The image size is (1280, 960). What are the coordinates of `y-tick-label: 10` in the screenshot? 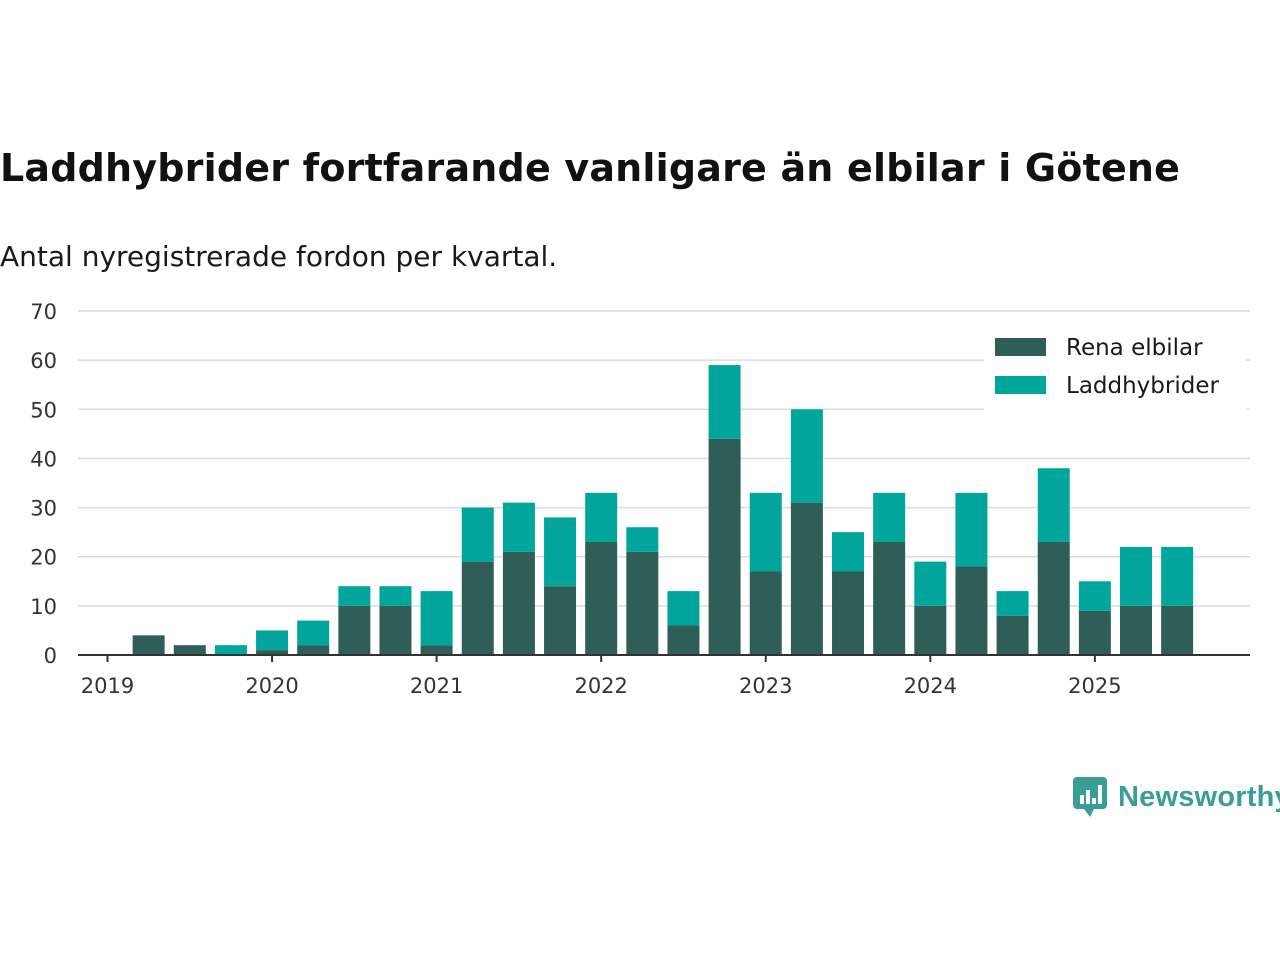 It's located at (43, 607).